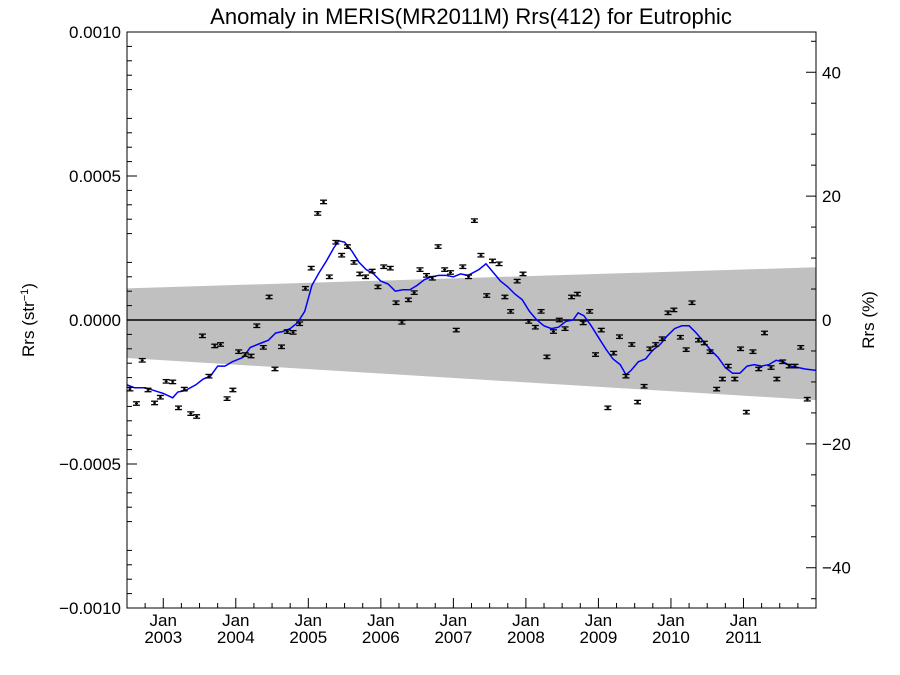 The height and width of the screenshot is (675, 900). I want to click on x-tick-label-year: 2005, so click(308, 637).